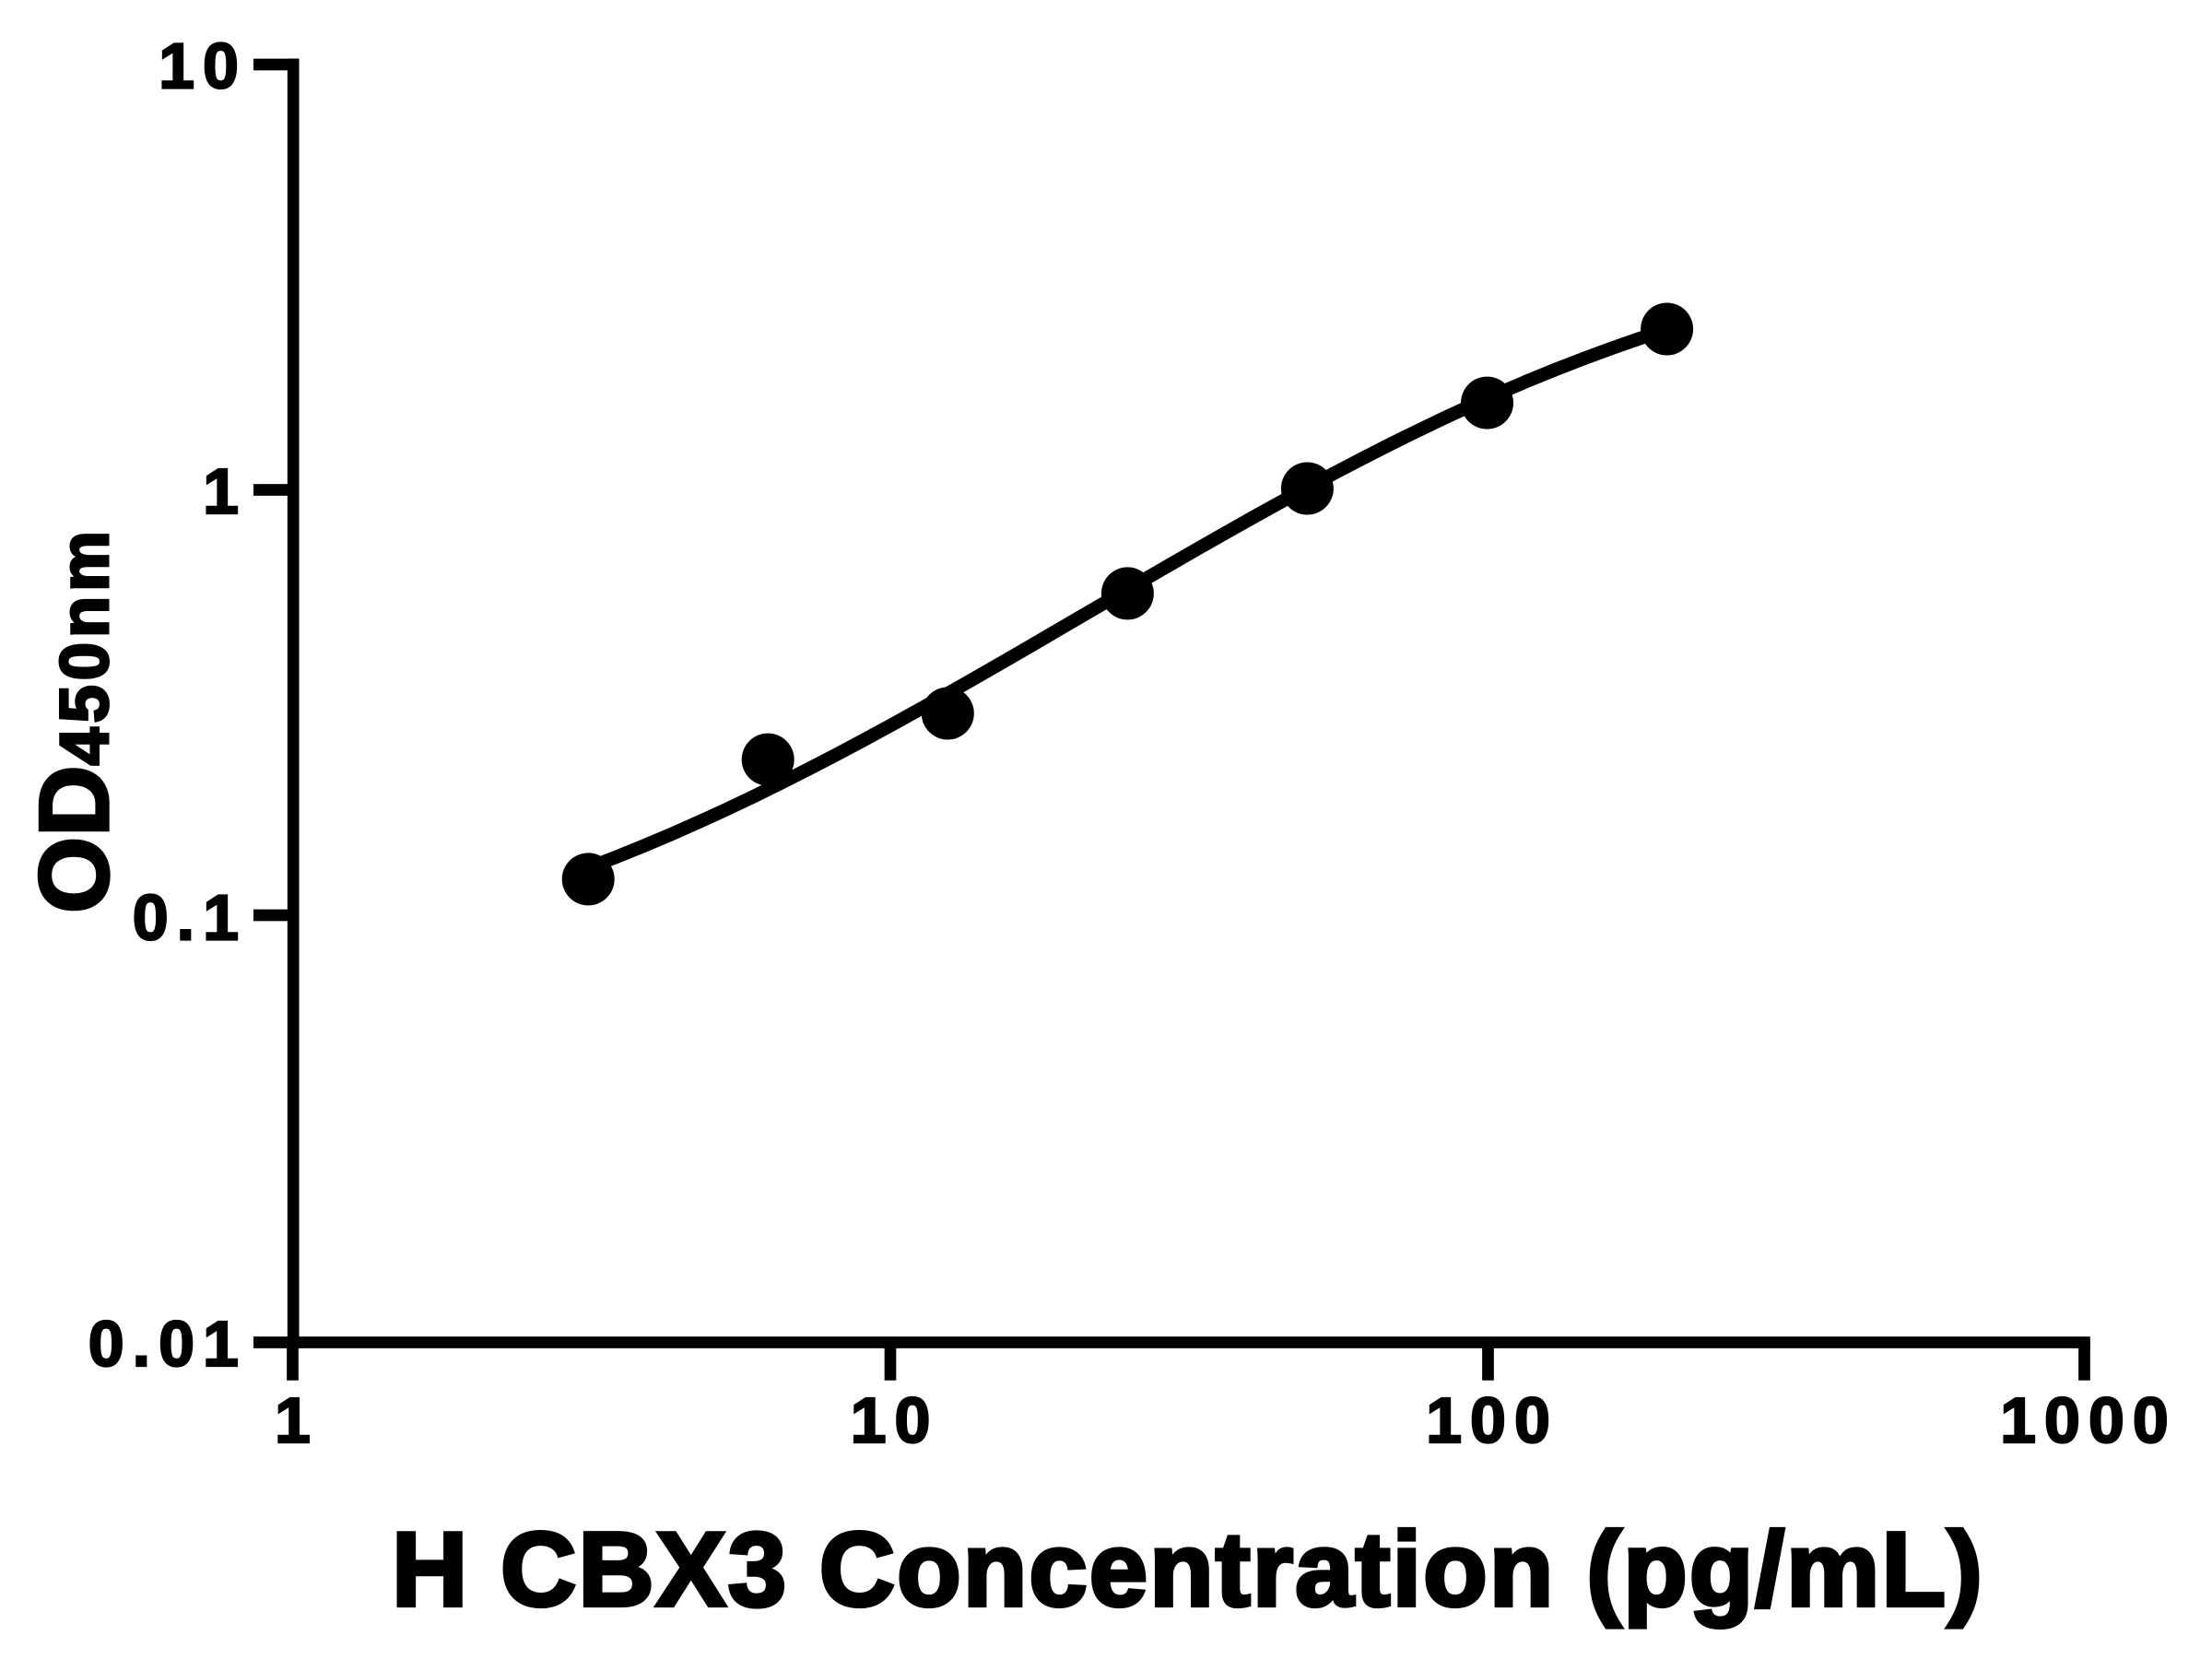 The width and height of the screenshot is (2212, 1659). Describe the element at coordinates (1492, 1420) in the screenshot. I see `svg-text: 100` at that location.